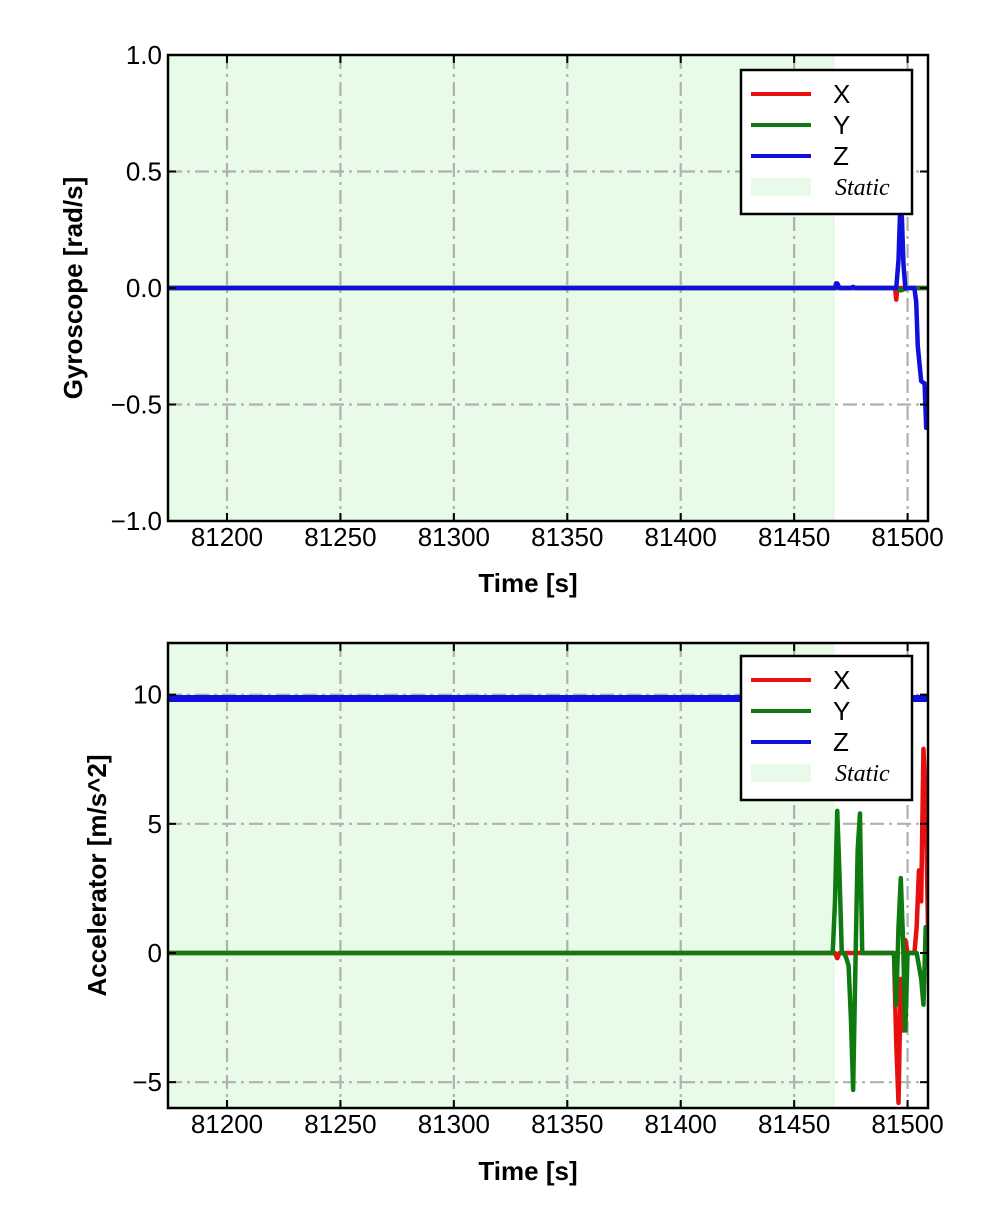 The width and height of the screenshot is (992, 1228). Describe the element at coordinates (155, 953) in the screenshot. I see `y-tick-label: 0` at that location.